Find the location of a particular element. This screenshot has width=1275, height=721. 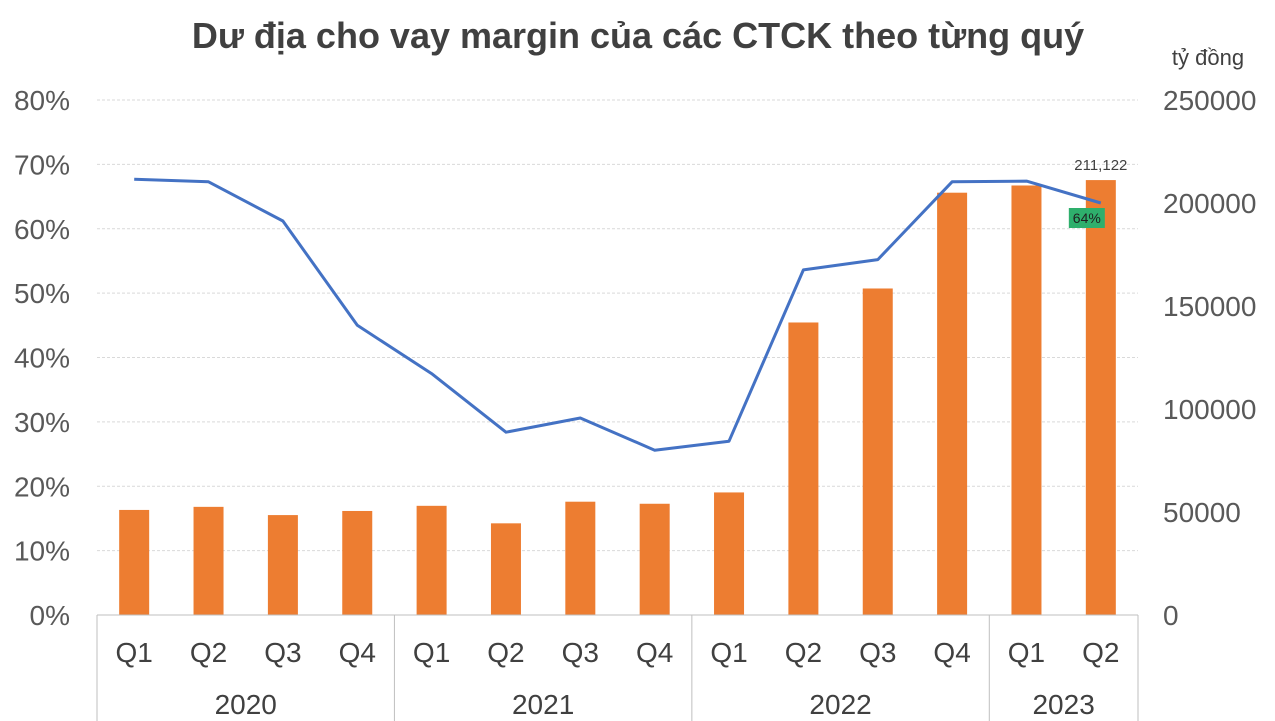

right-axis-unit: tỷ đồng is located at coordinates (1208, 57).